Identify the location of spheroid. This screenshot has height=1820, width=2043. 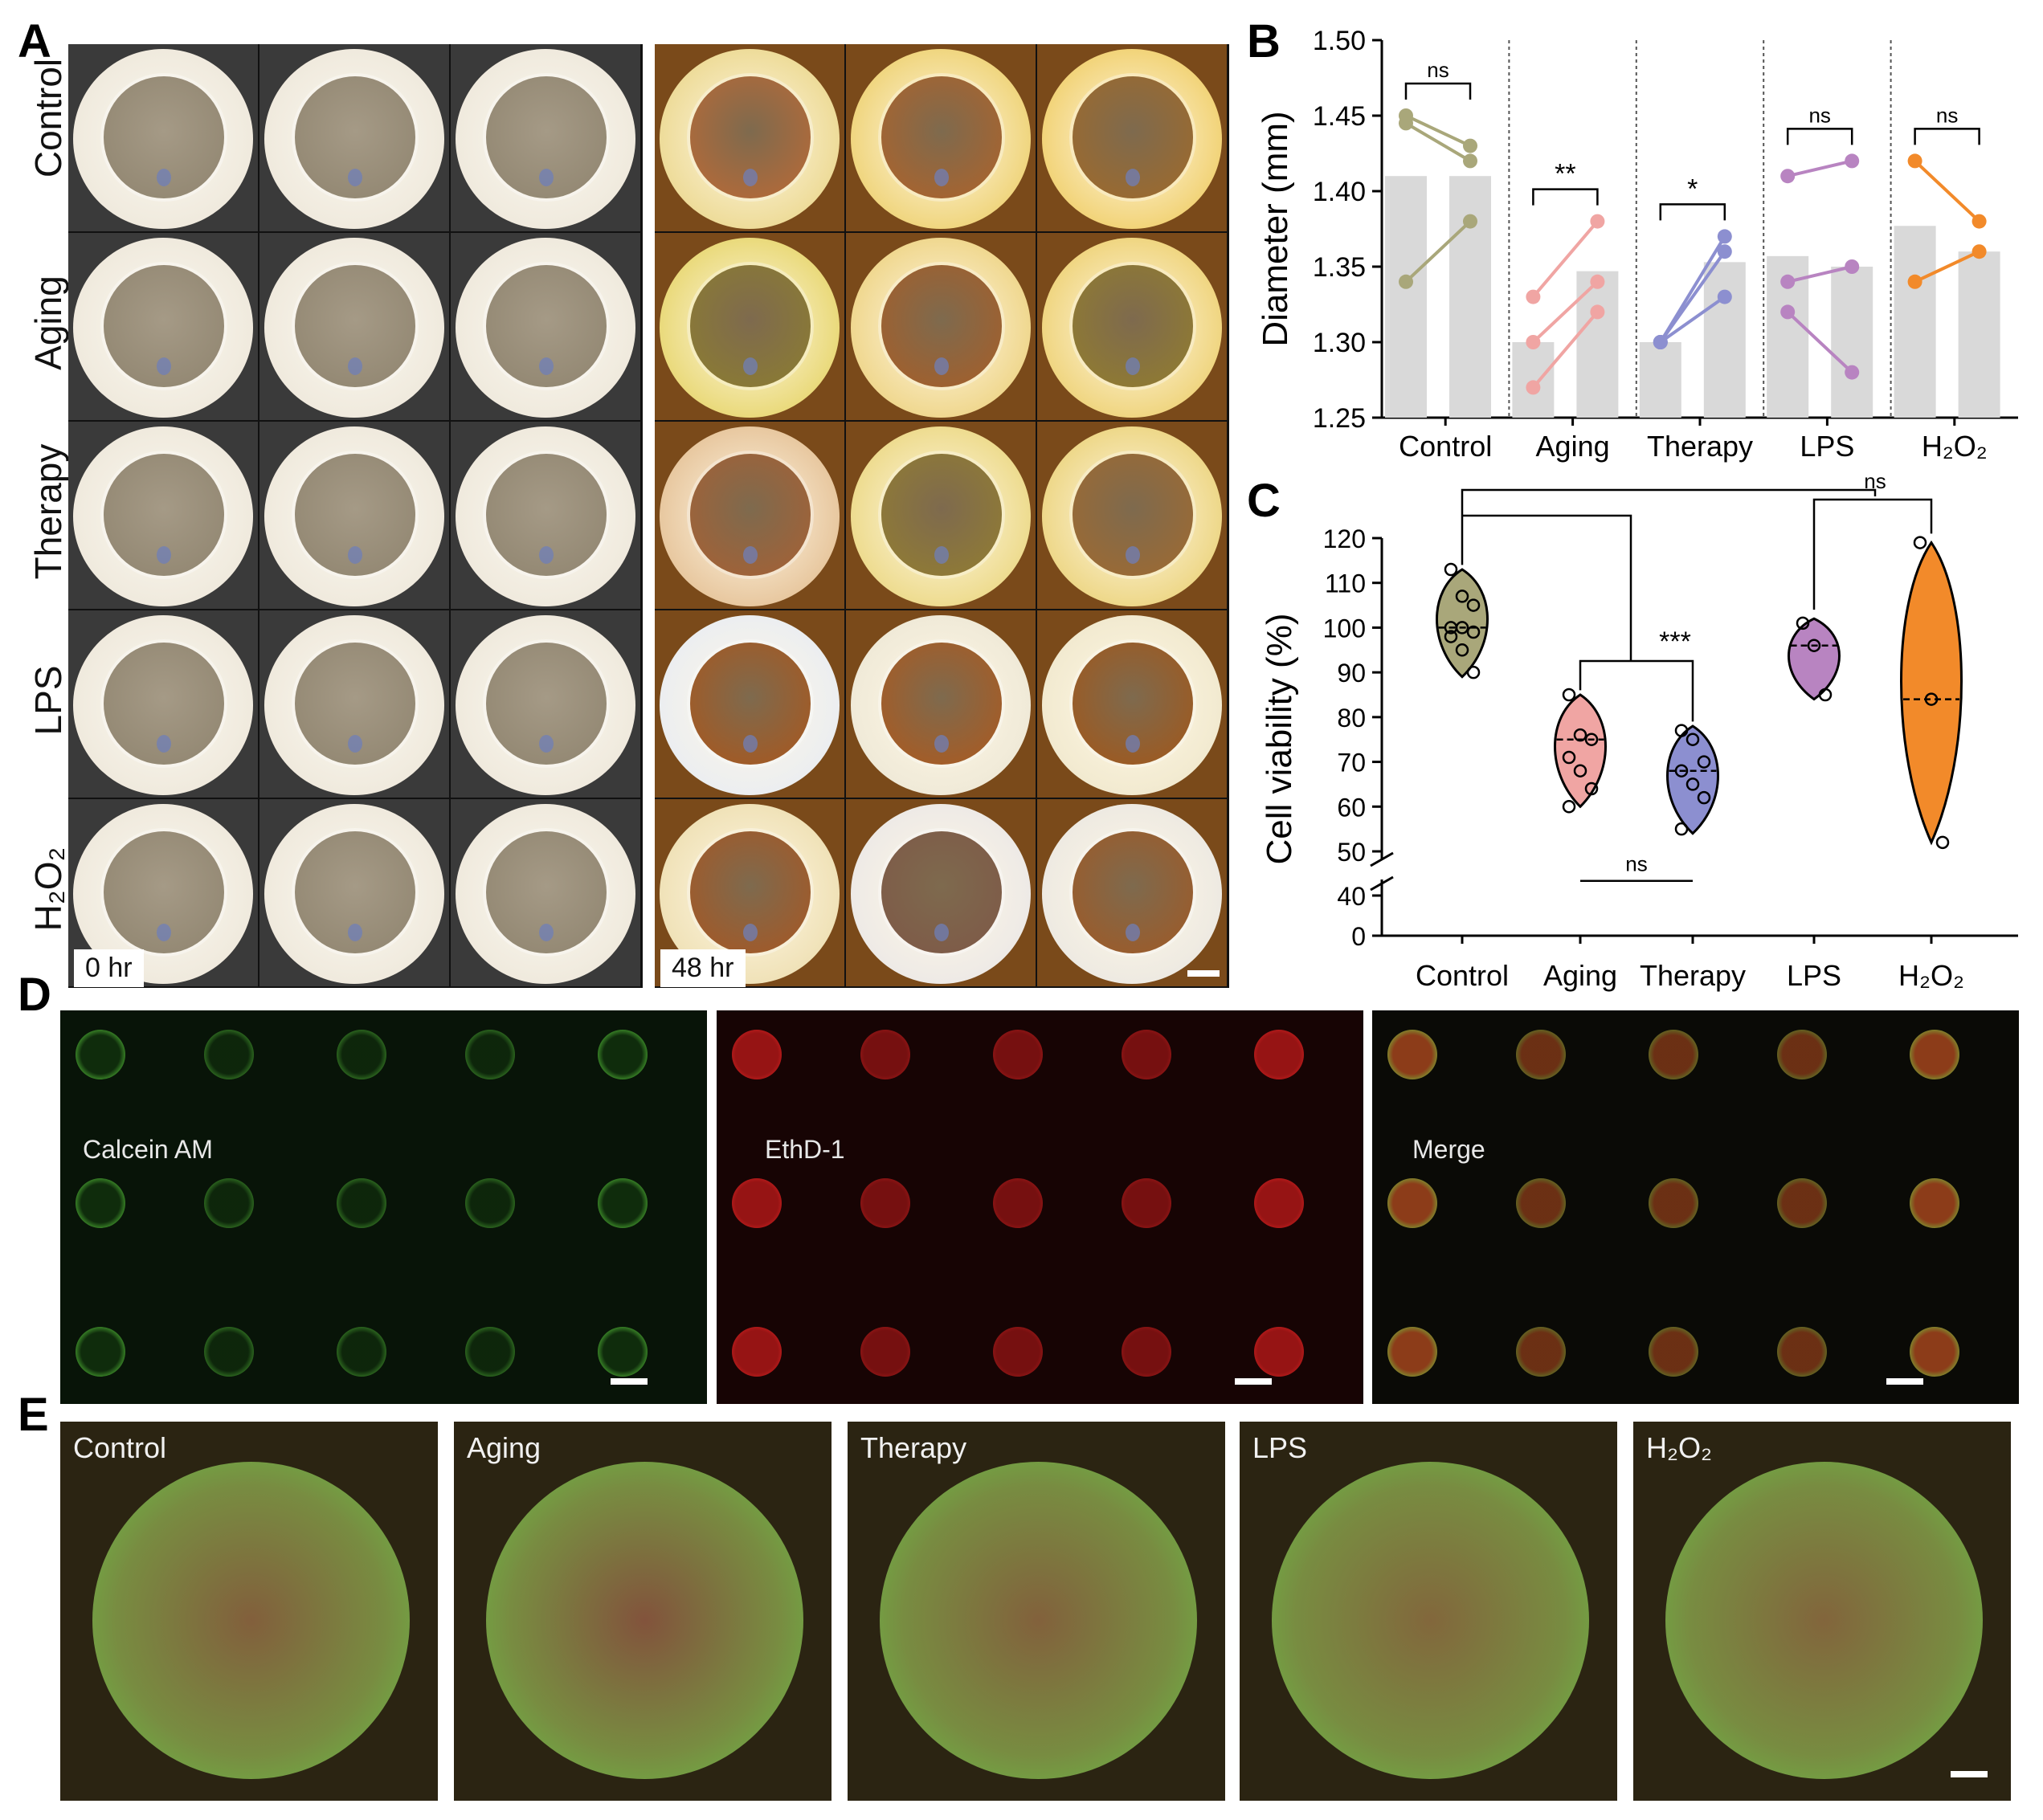
(644, 1620).